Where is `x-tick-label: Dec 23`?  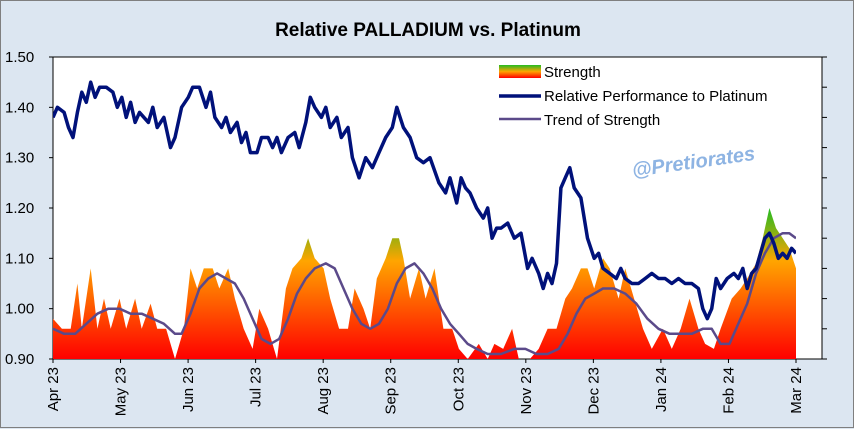
x-tick-label: Dec 23 is located at coordinates (593, 391).